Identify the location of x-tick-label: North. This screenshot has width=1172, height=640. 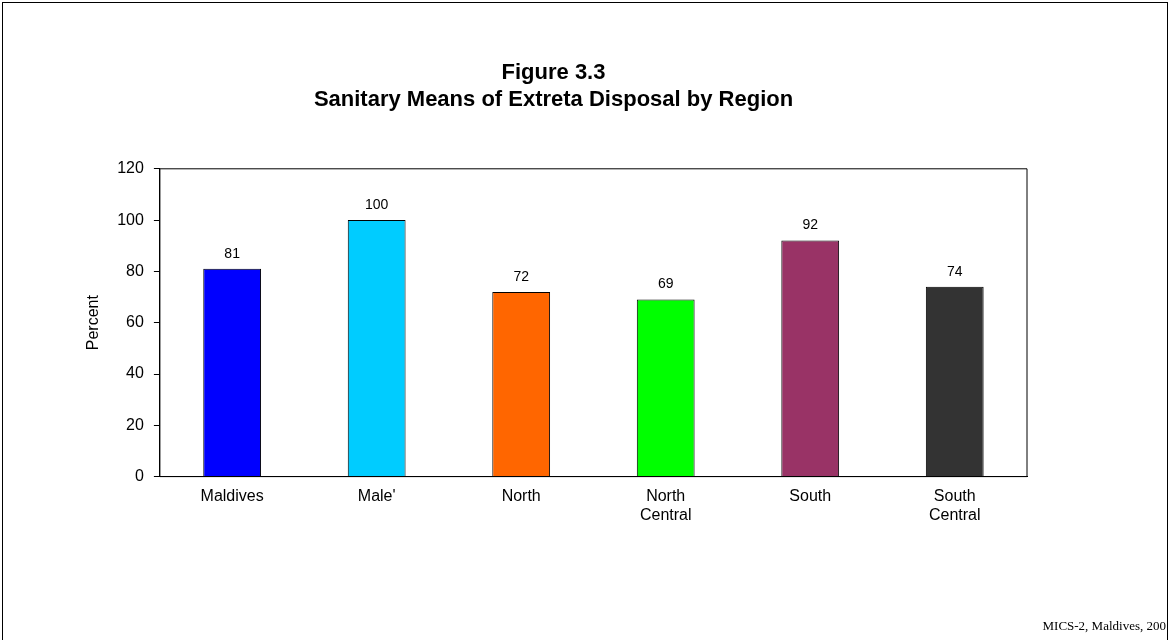
(521, 495).